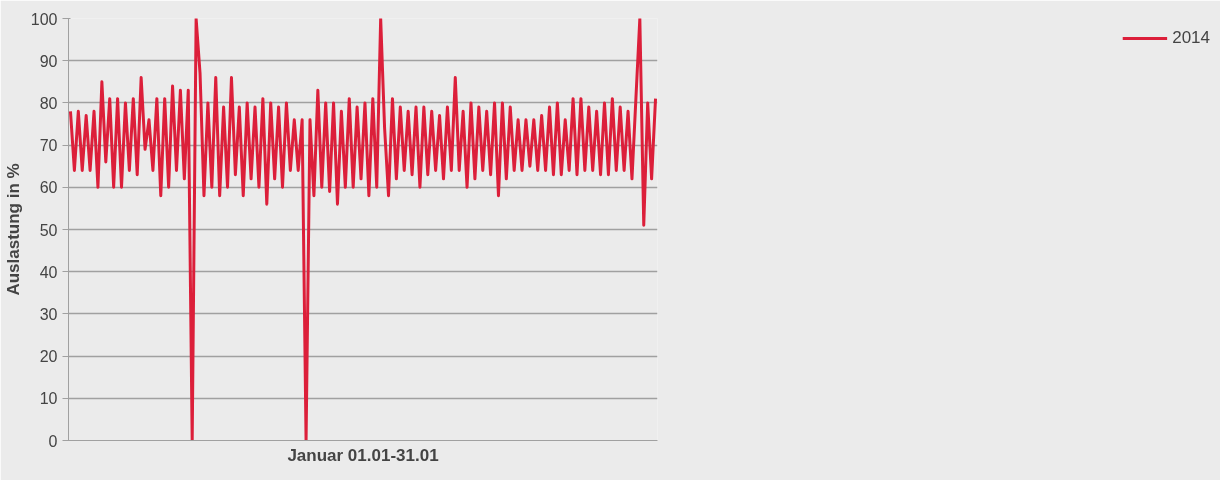 The image size is (1220, 480). I want to click on y-tick-label: 10, so click(48, 399).